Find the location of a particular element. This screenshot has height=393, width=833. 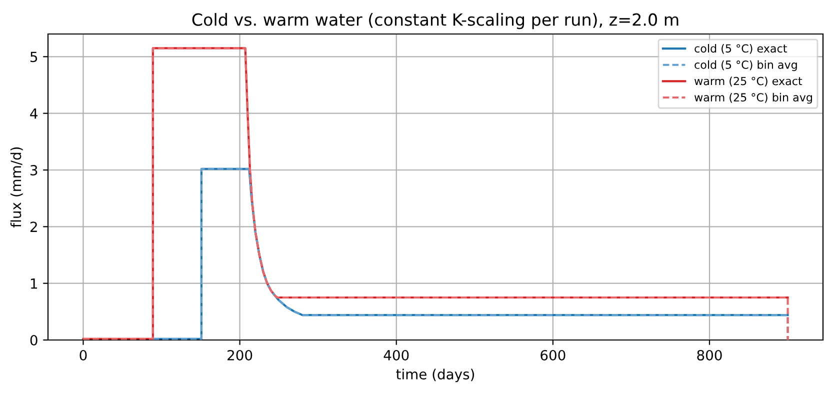

x-tick-label: 800 is located at coordinates (709, 355).